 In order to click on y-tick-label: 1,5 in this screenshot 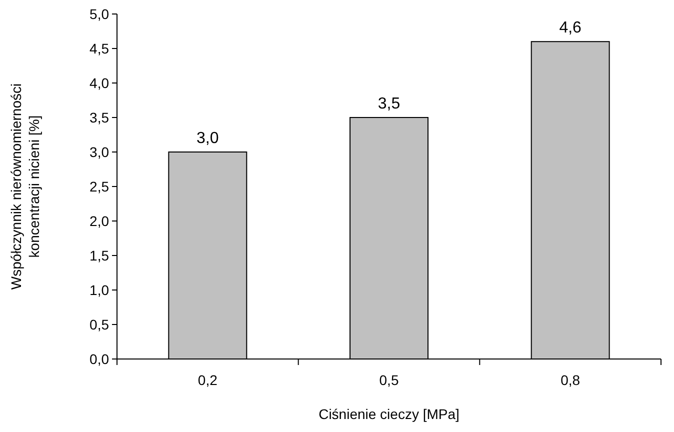, I will do `click(100, 255)`.